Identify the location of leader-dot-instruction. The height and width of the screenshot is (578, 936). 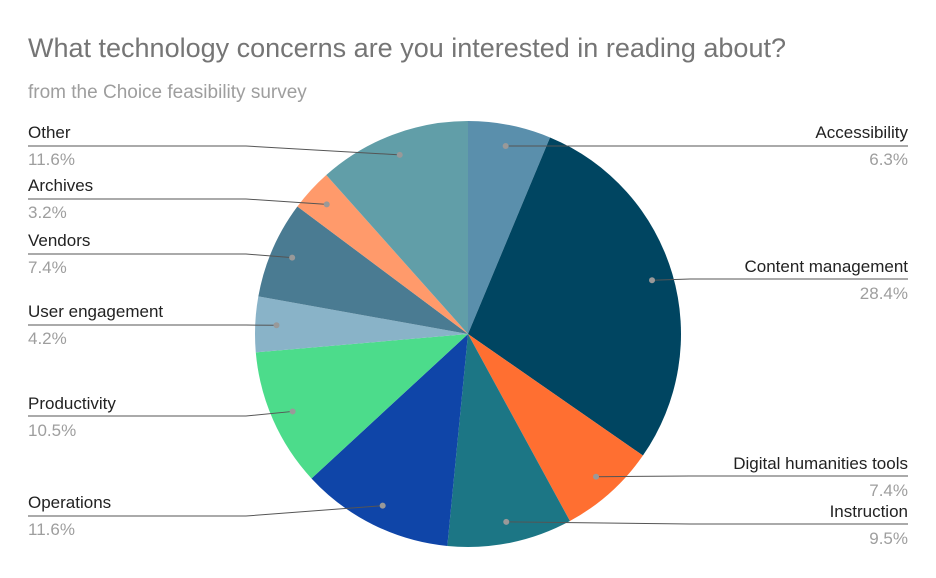
(506, 521).